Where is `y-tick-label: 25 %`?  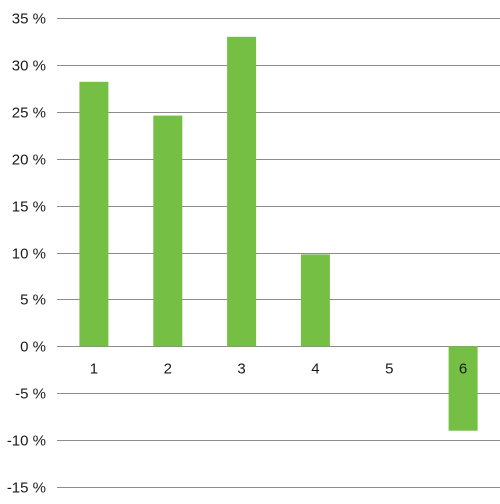 y-tick-label: 25 % is located at coordinates (29, 113).